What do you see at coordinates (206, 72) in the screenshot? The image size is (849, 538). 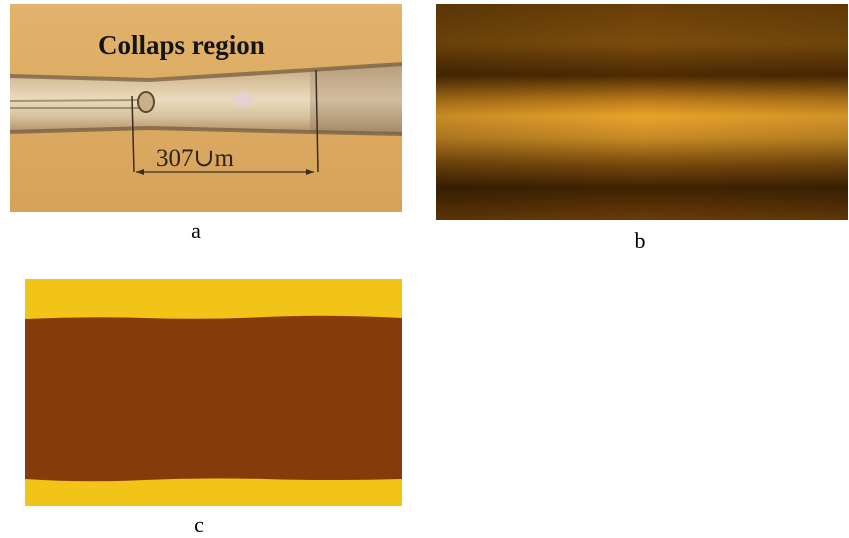 I see `fiber-top-edge` at bounding box center [206, 72].